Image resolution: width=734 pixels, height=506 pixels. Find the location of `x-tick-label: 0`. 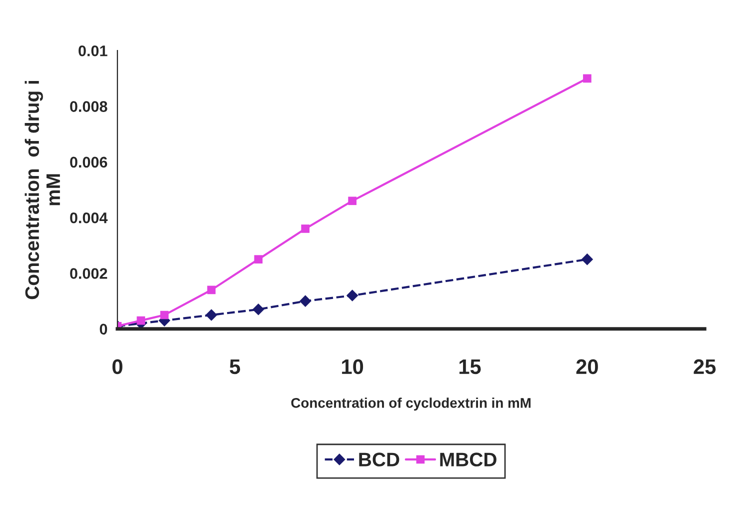

x-tick-label: 0 is located at coordinates (117, 366).